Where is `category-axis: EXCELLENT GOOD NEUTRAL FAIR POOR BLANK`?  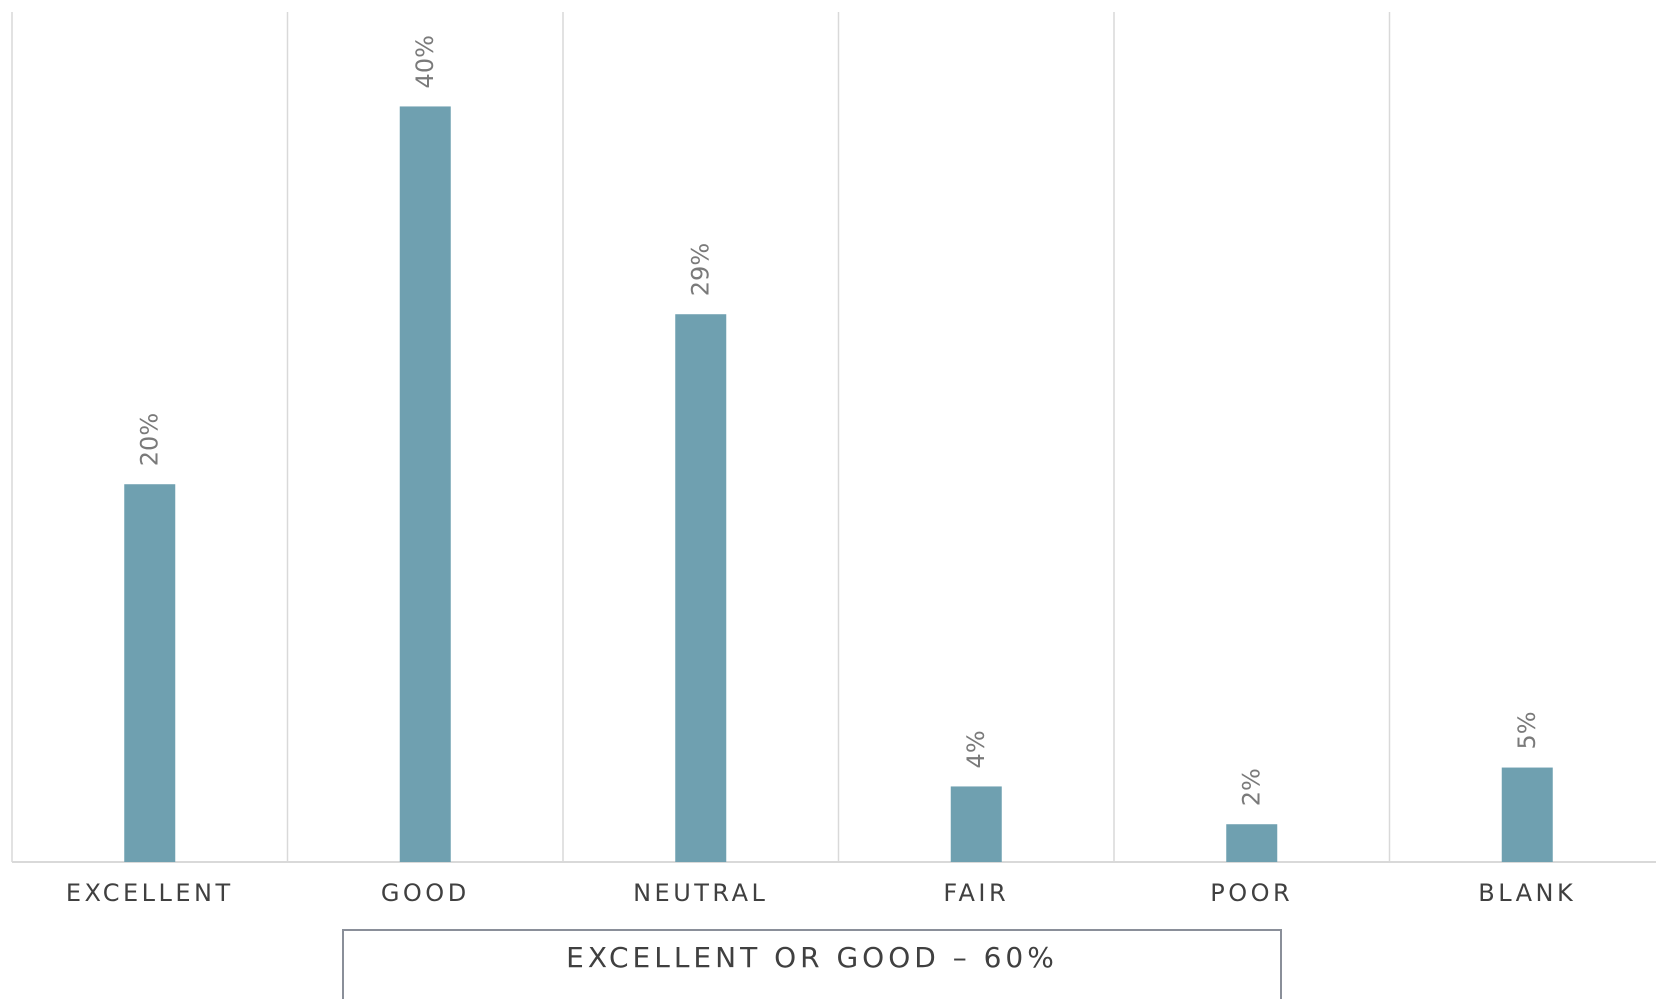 category-axis: EXCELLENT GOOD NEUTRAL FAIR POOR BLANK is located at coordinates (821, 893).